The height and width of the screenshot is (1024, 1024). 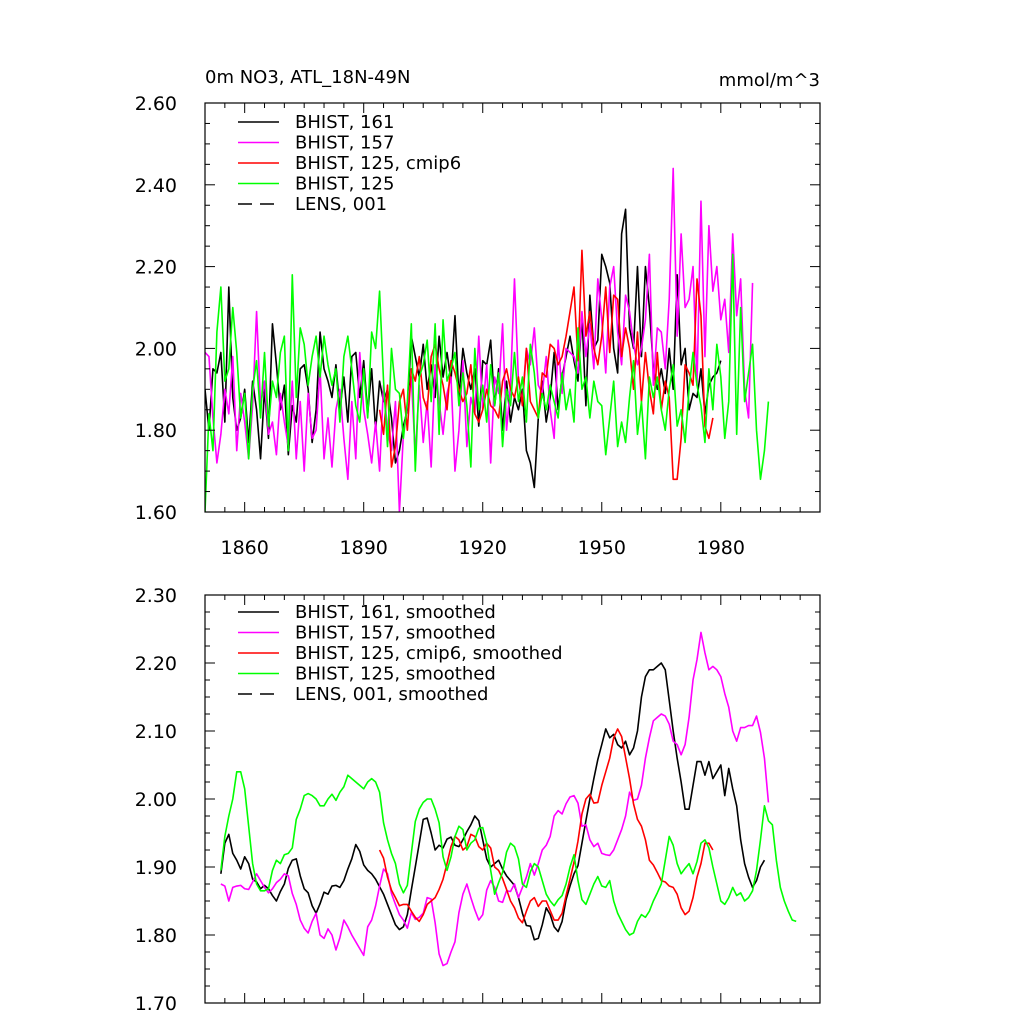 I want to click on x-tick-label: 1950, so click(x=602, y=548).